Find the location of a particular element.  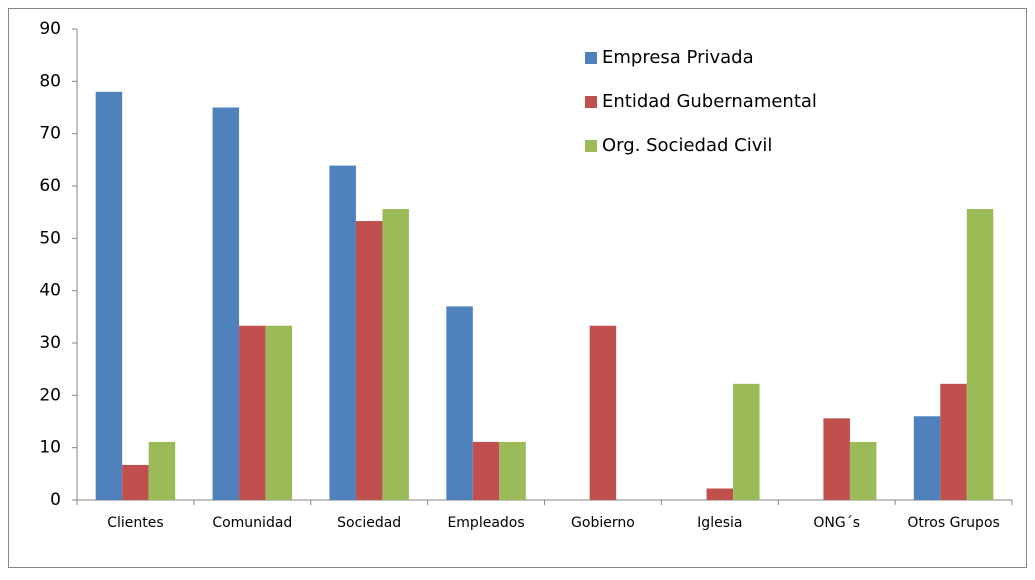

legend-label: Entidad Gubernamental is located at coordinates (709, 101).